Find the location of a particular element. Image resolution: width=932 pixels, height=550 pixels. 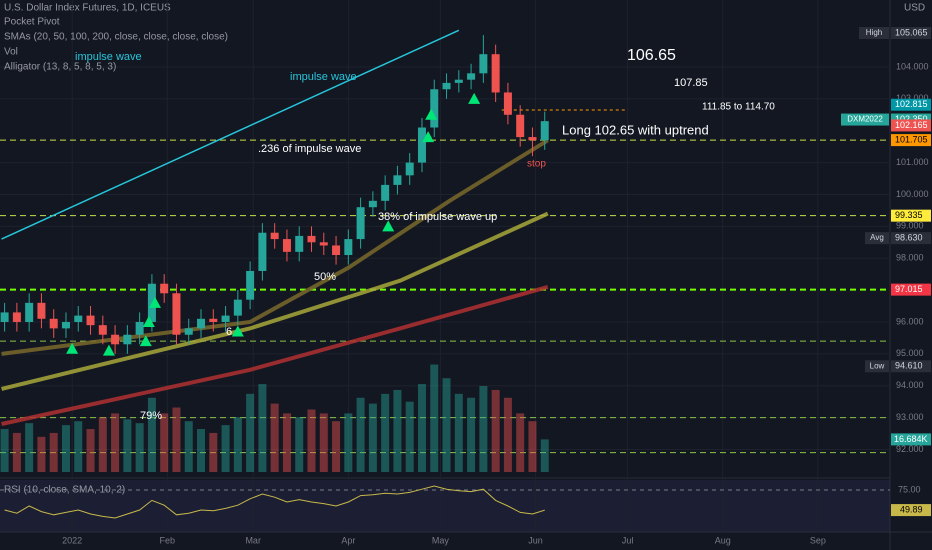

price-label: 98.630 is located at coordinates (909, 238).